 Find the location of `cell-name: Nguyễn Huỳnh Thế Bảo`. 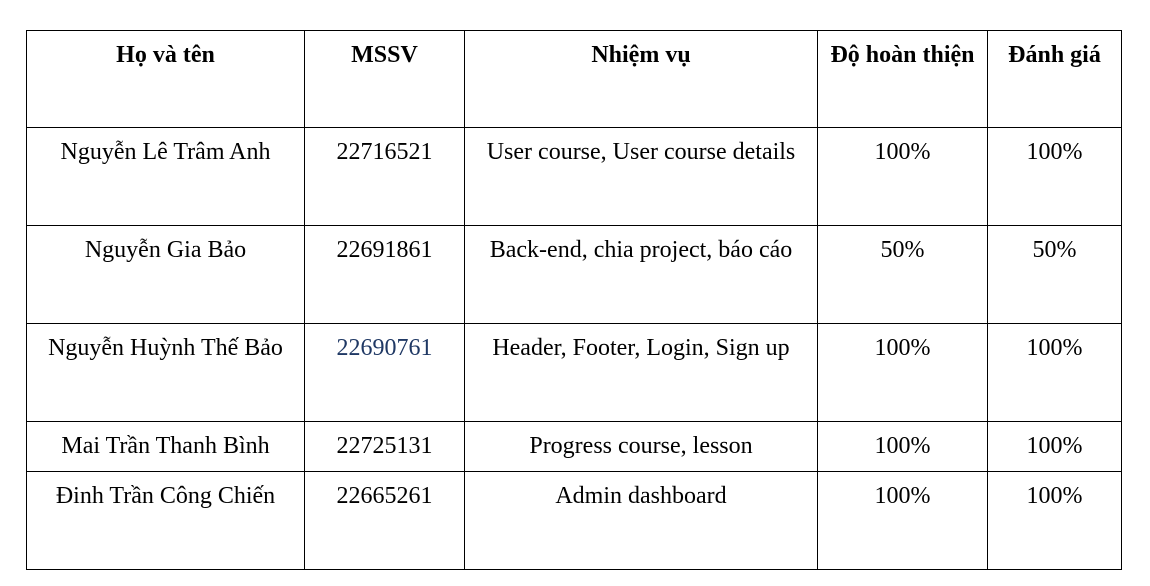

cell-name: Nguyễn Huỳnh Thế Bảo is located at coordinates (165, 372).